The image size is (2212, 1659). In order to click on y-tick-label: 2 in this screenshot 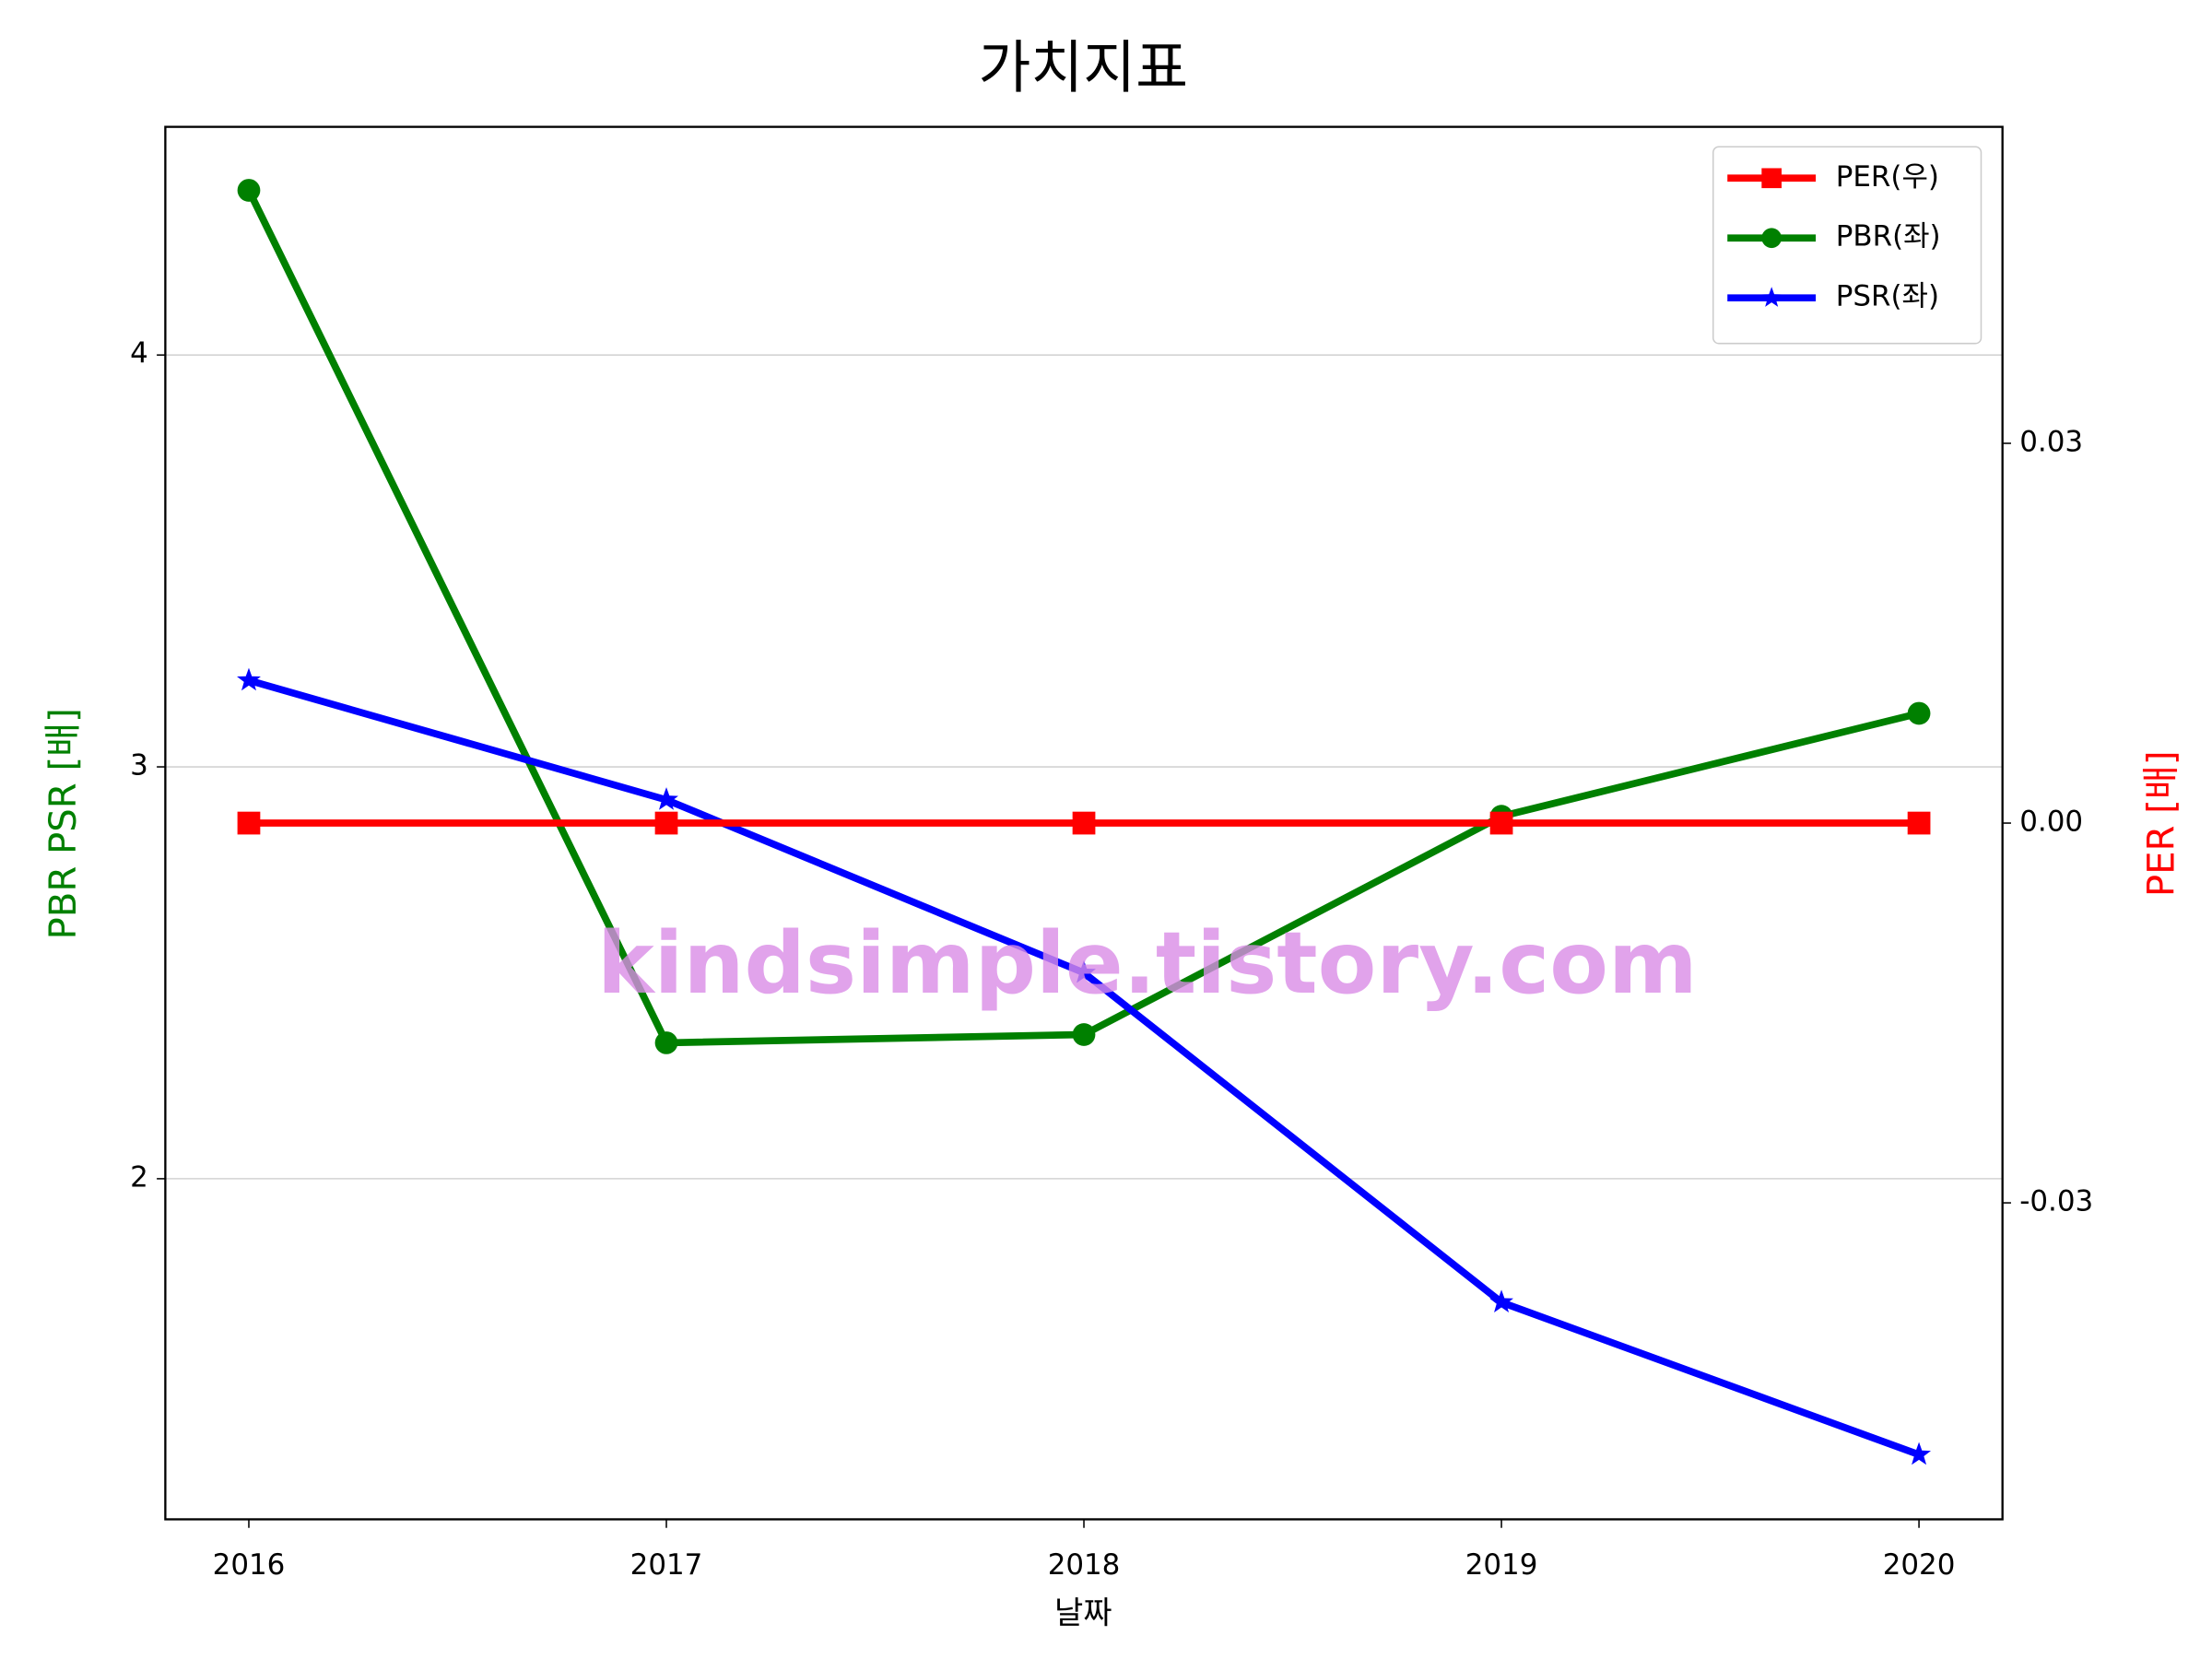, I will do `click(139, 1177)`.